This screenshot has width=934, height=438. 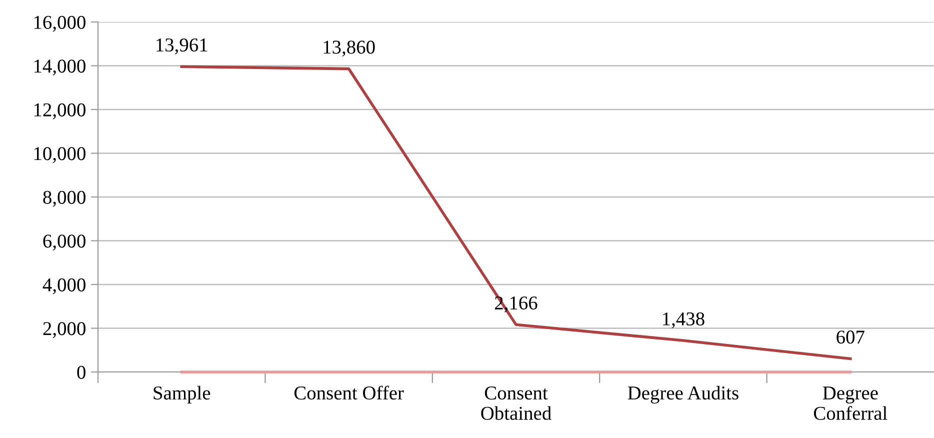 What do you see at coordinates (64, 242) in the screenshot?
I see `y-tick-label: 6,000` at bounding box center [64, 242].